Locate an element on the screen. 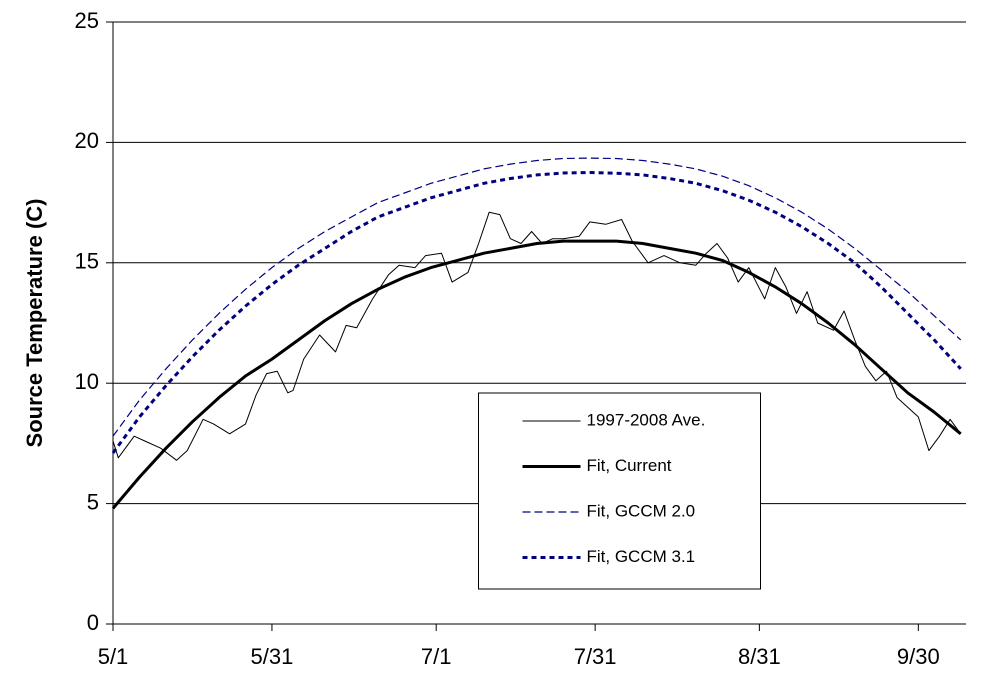 This screenshot has height=684, width=987. x-tick-label: 7/1 is located at coordinates (436, 656).